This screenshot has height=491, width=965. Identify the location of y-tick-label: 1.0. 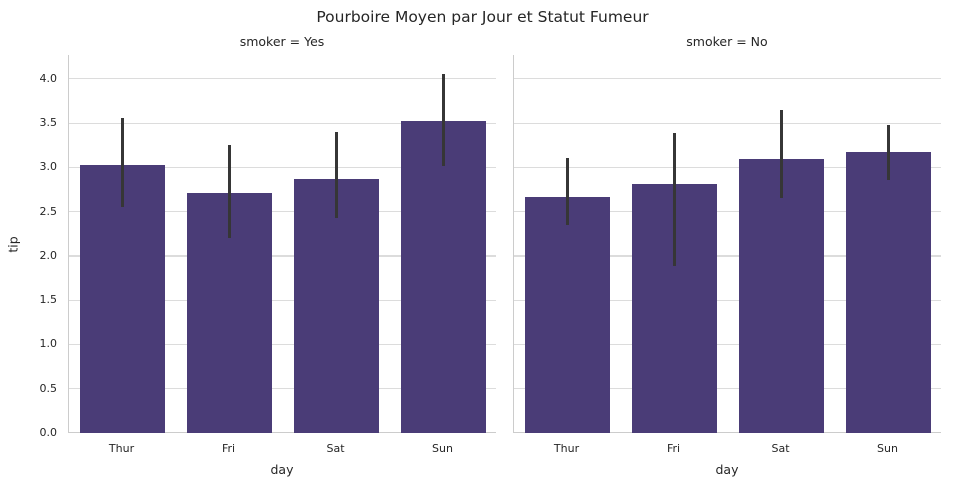
(48, 344).